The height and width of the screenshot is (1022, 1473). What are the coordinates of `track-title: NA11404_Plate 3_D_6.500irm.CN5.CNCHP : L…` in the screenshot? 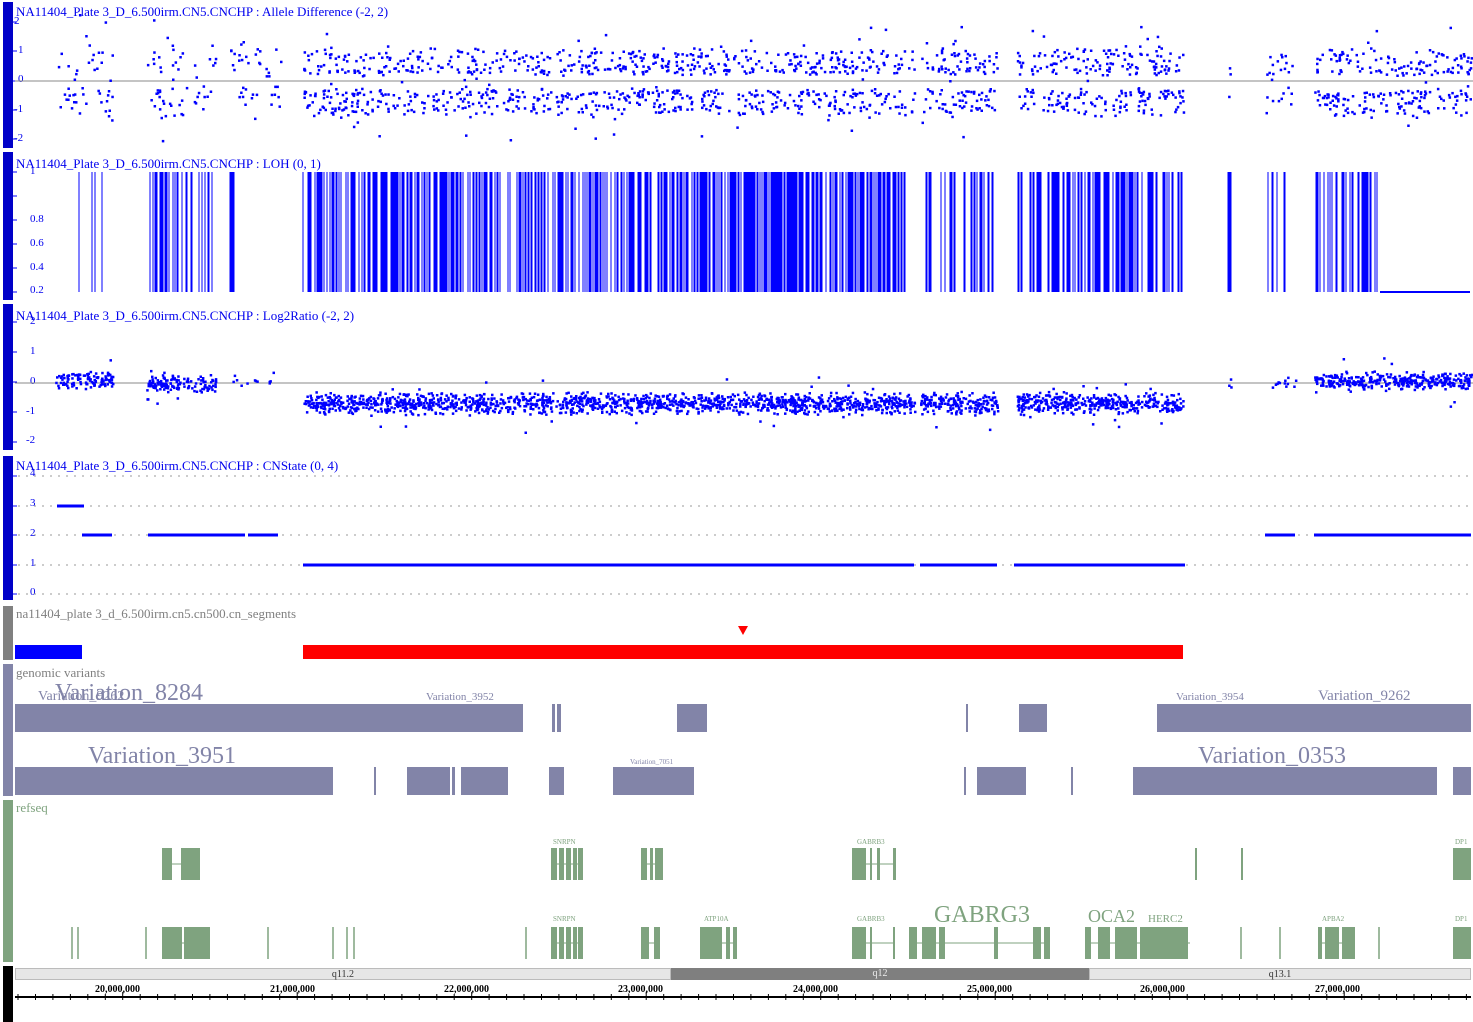 It's located at (185, 315).